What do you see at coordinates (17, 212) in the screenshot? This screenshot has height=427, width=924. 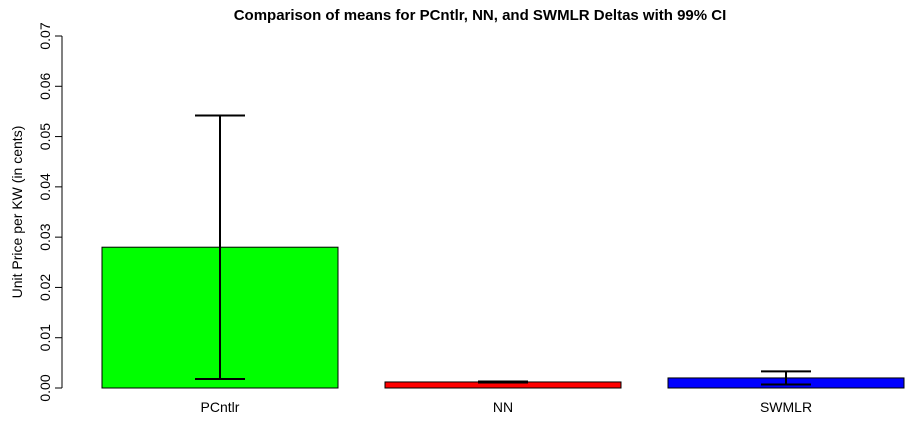 I see `y-axis-label: Unit Price per KW (in cents)` at bounding box center [17, 212].